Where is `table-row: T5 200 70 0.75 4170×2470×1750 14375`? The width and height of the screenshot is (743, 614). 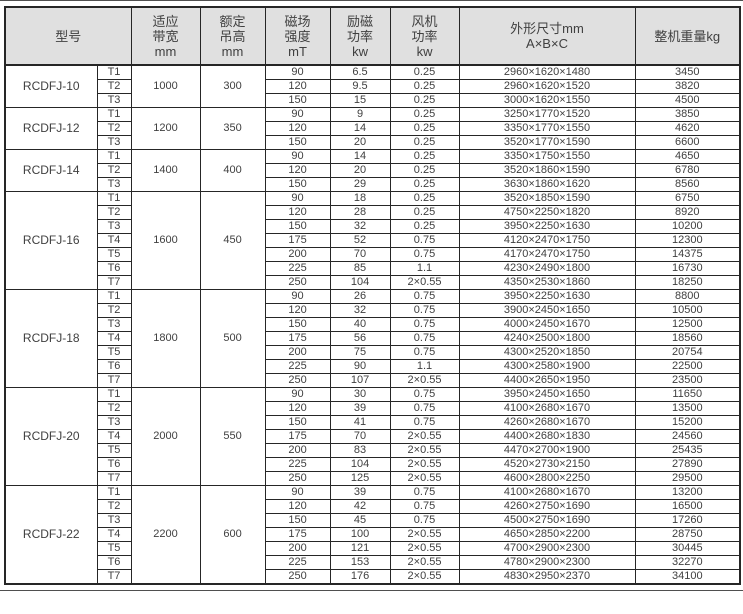 table-row: T5 200 70 0.75 4170×2470×1750 14375 is located at coordinates (373, 254).